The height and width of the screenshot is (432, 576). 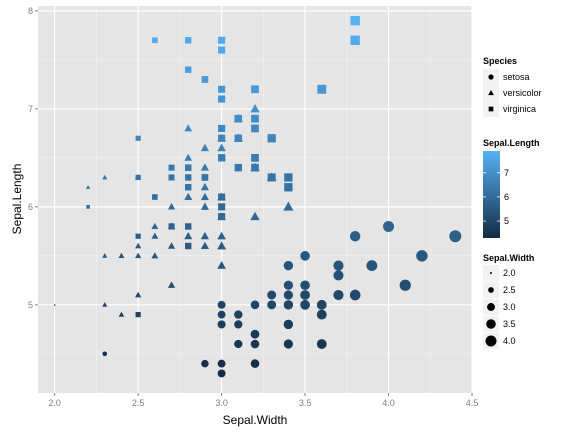 What do you see at coordinates (54, 403) in the screenshot?
I see `x-tick-label: 2.0` at bounding box center [54, 403].